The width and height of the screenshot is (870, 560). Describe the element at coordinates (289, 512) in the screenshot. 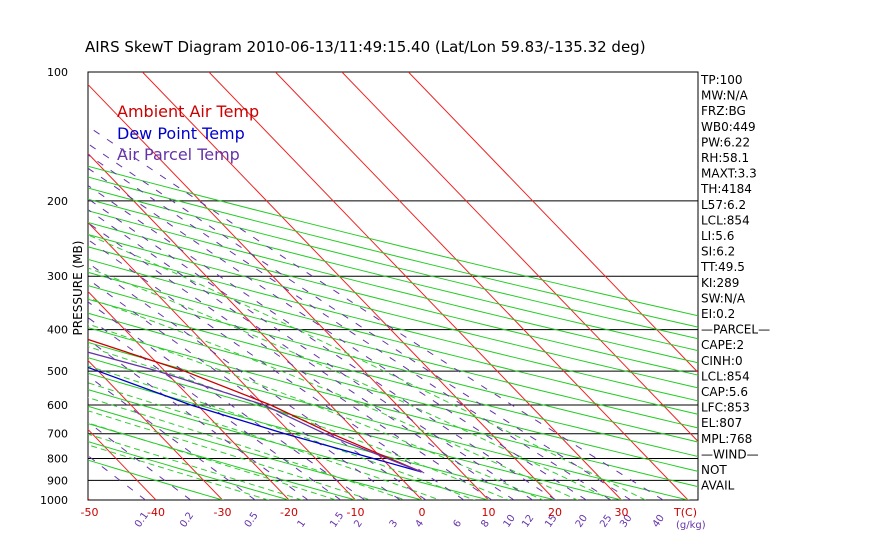

I see `bottom-temp-tick-label: -20` at that location.